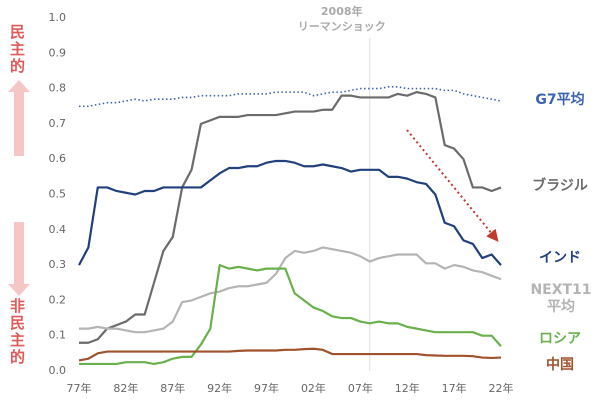  What do you see at coordinates (58, 158) in the screenshot?
I see `y-tick-label: 0.6` at bounding box center [58, 158].